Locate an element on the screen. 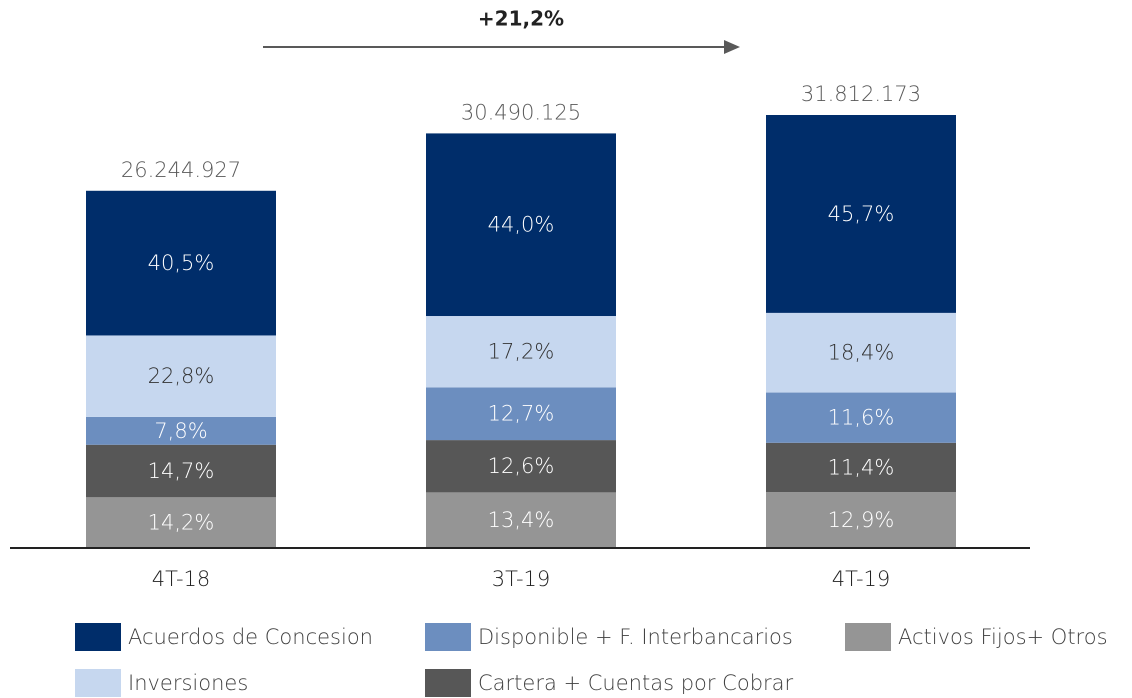 The width and height of the screenshot is (1132, 698). segment-label: 14,7% is located at coordinates (181, 471).